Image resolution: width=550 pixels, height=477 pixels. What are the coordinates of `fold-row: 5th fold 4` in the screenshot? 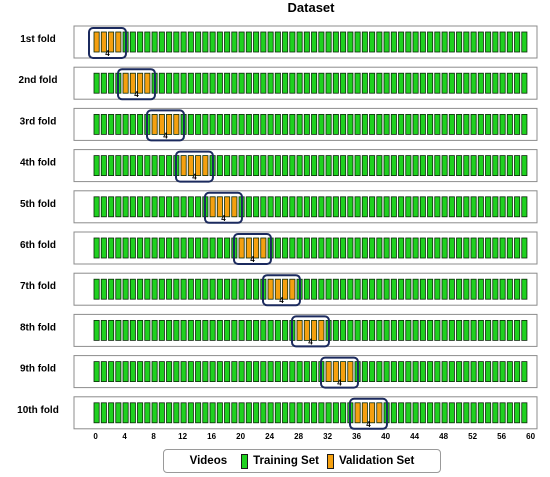 It's located at (279, 207).